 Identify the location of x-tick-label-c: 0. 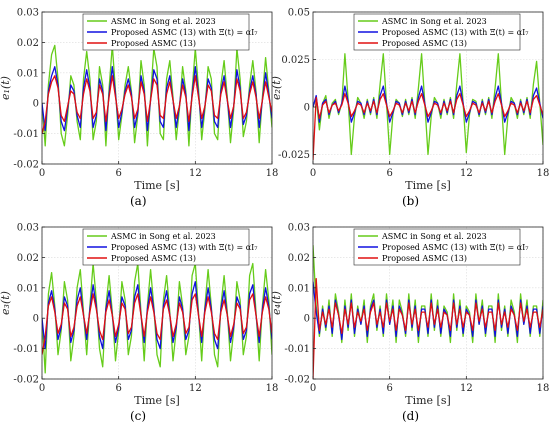
(42, 388).